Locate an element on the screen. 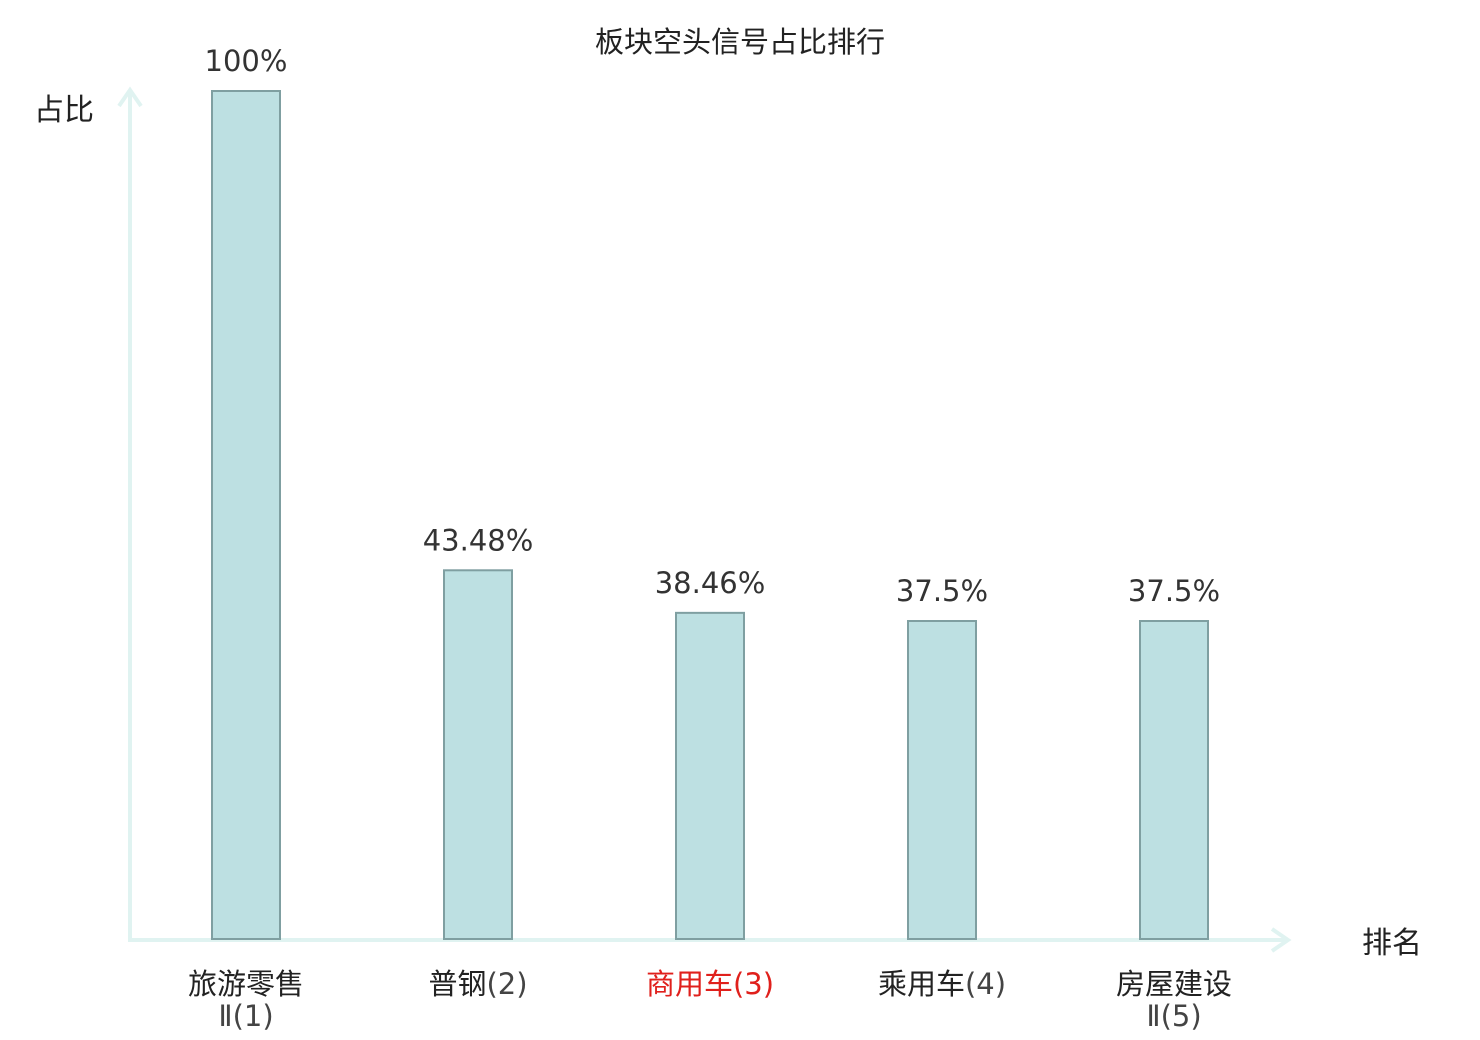  category-label-3: 商用车(3) is located at coordinates (710, 984).